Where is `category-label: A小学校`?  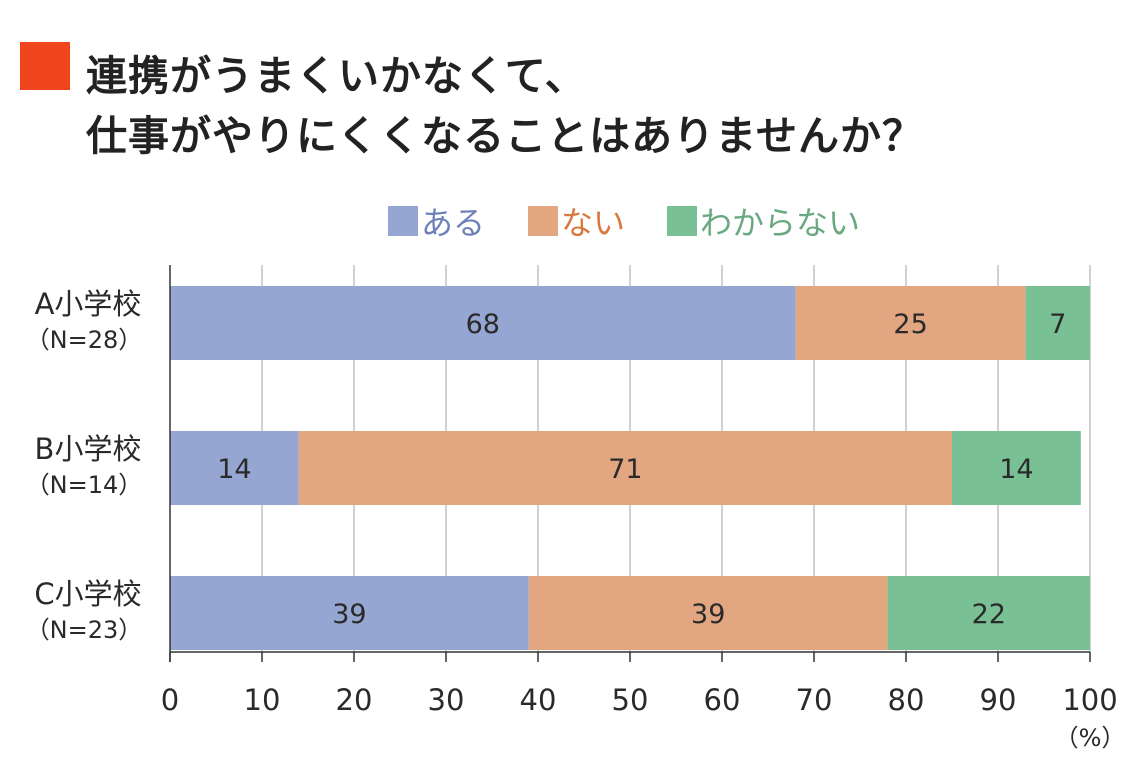
category-label: A小学校 is located at coordinates (88, 304).